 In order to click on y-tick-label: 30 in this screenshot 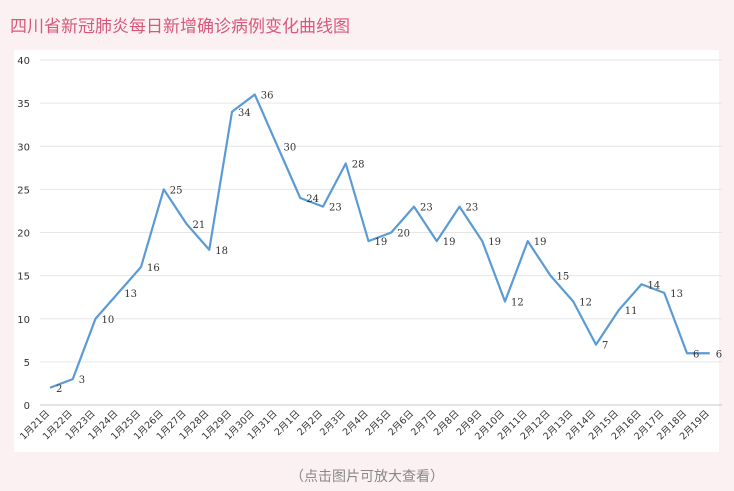, I will do `click(23, 147)`.